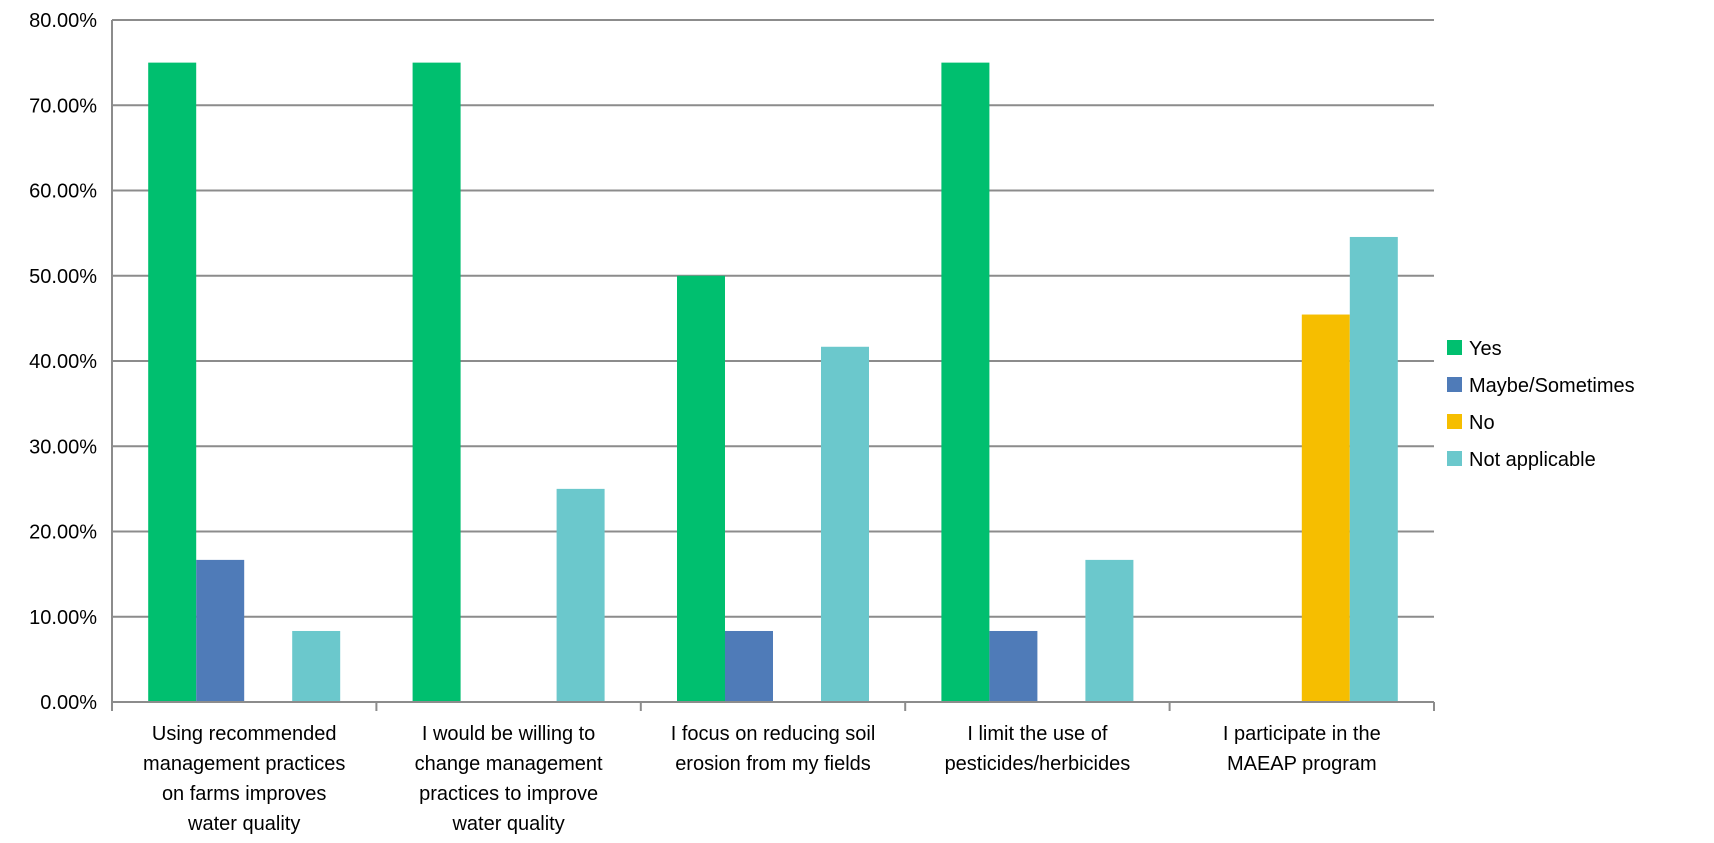 This screenshot has width=1714, height=843. I want to click on x-tick-label: MAEAP program, so click(1302, 764).